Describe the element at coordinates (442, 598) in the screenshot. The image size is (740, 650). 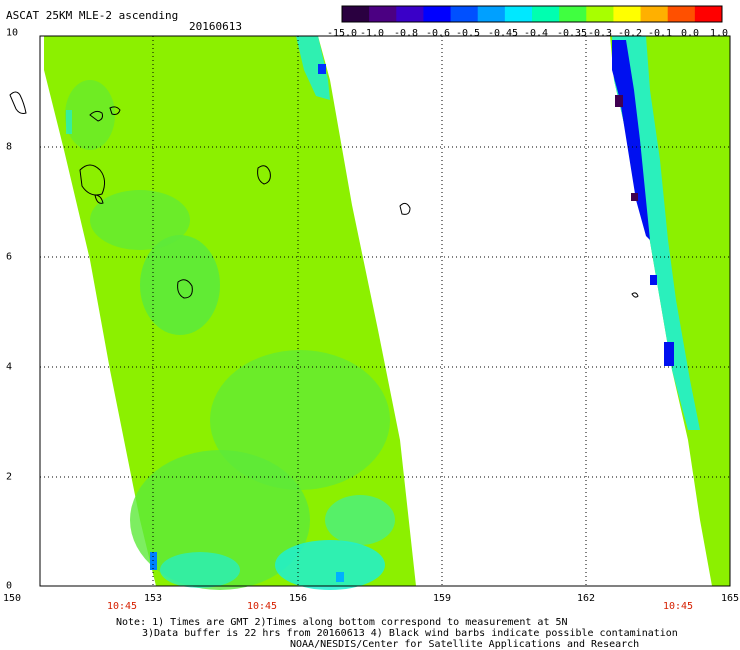
I see `x-tick-label: 159` at that location.